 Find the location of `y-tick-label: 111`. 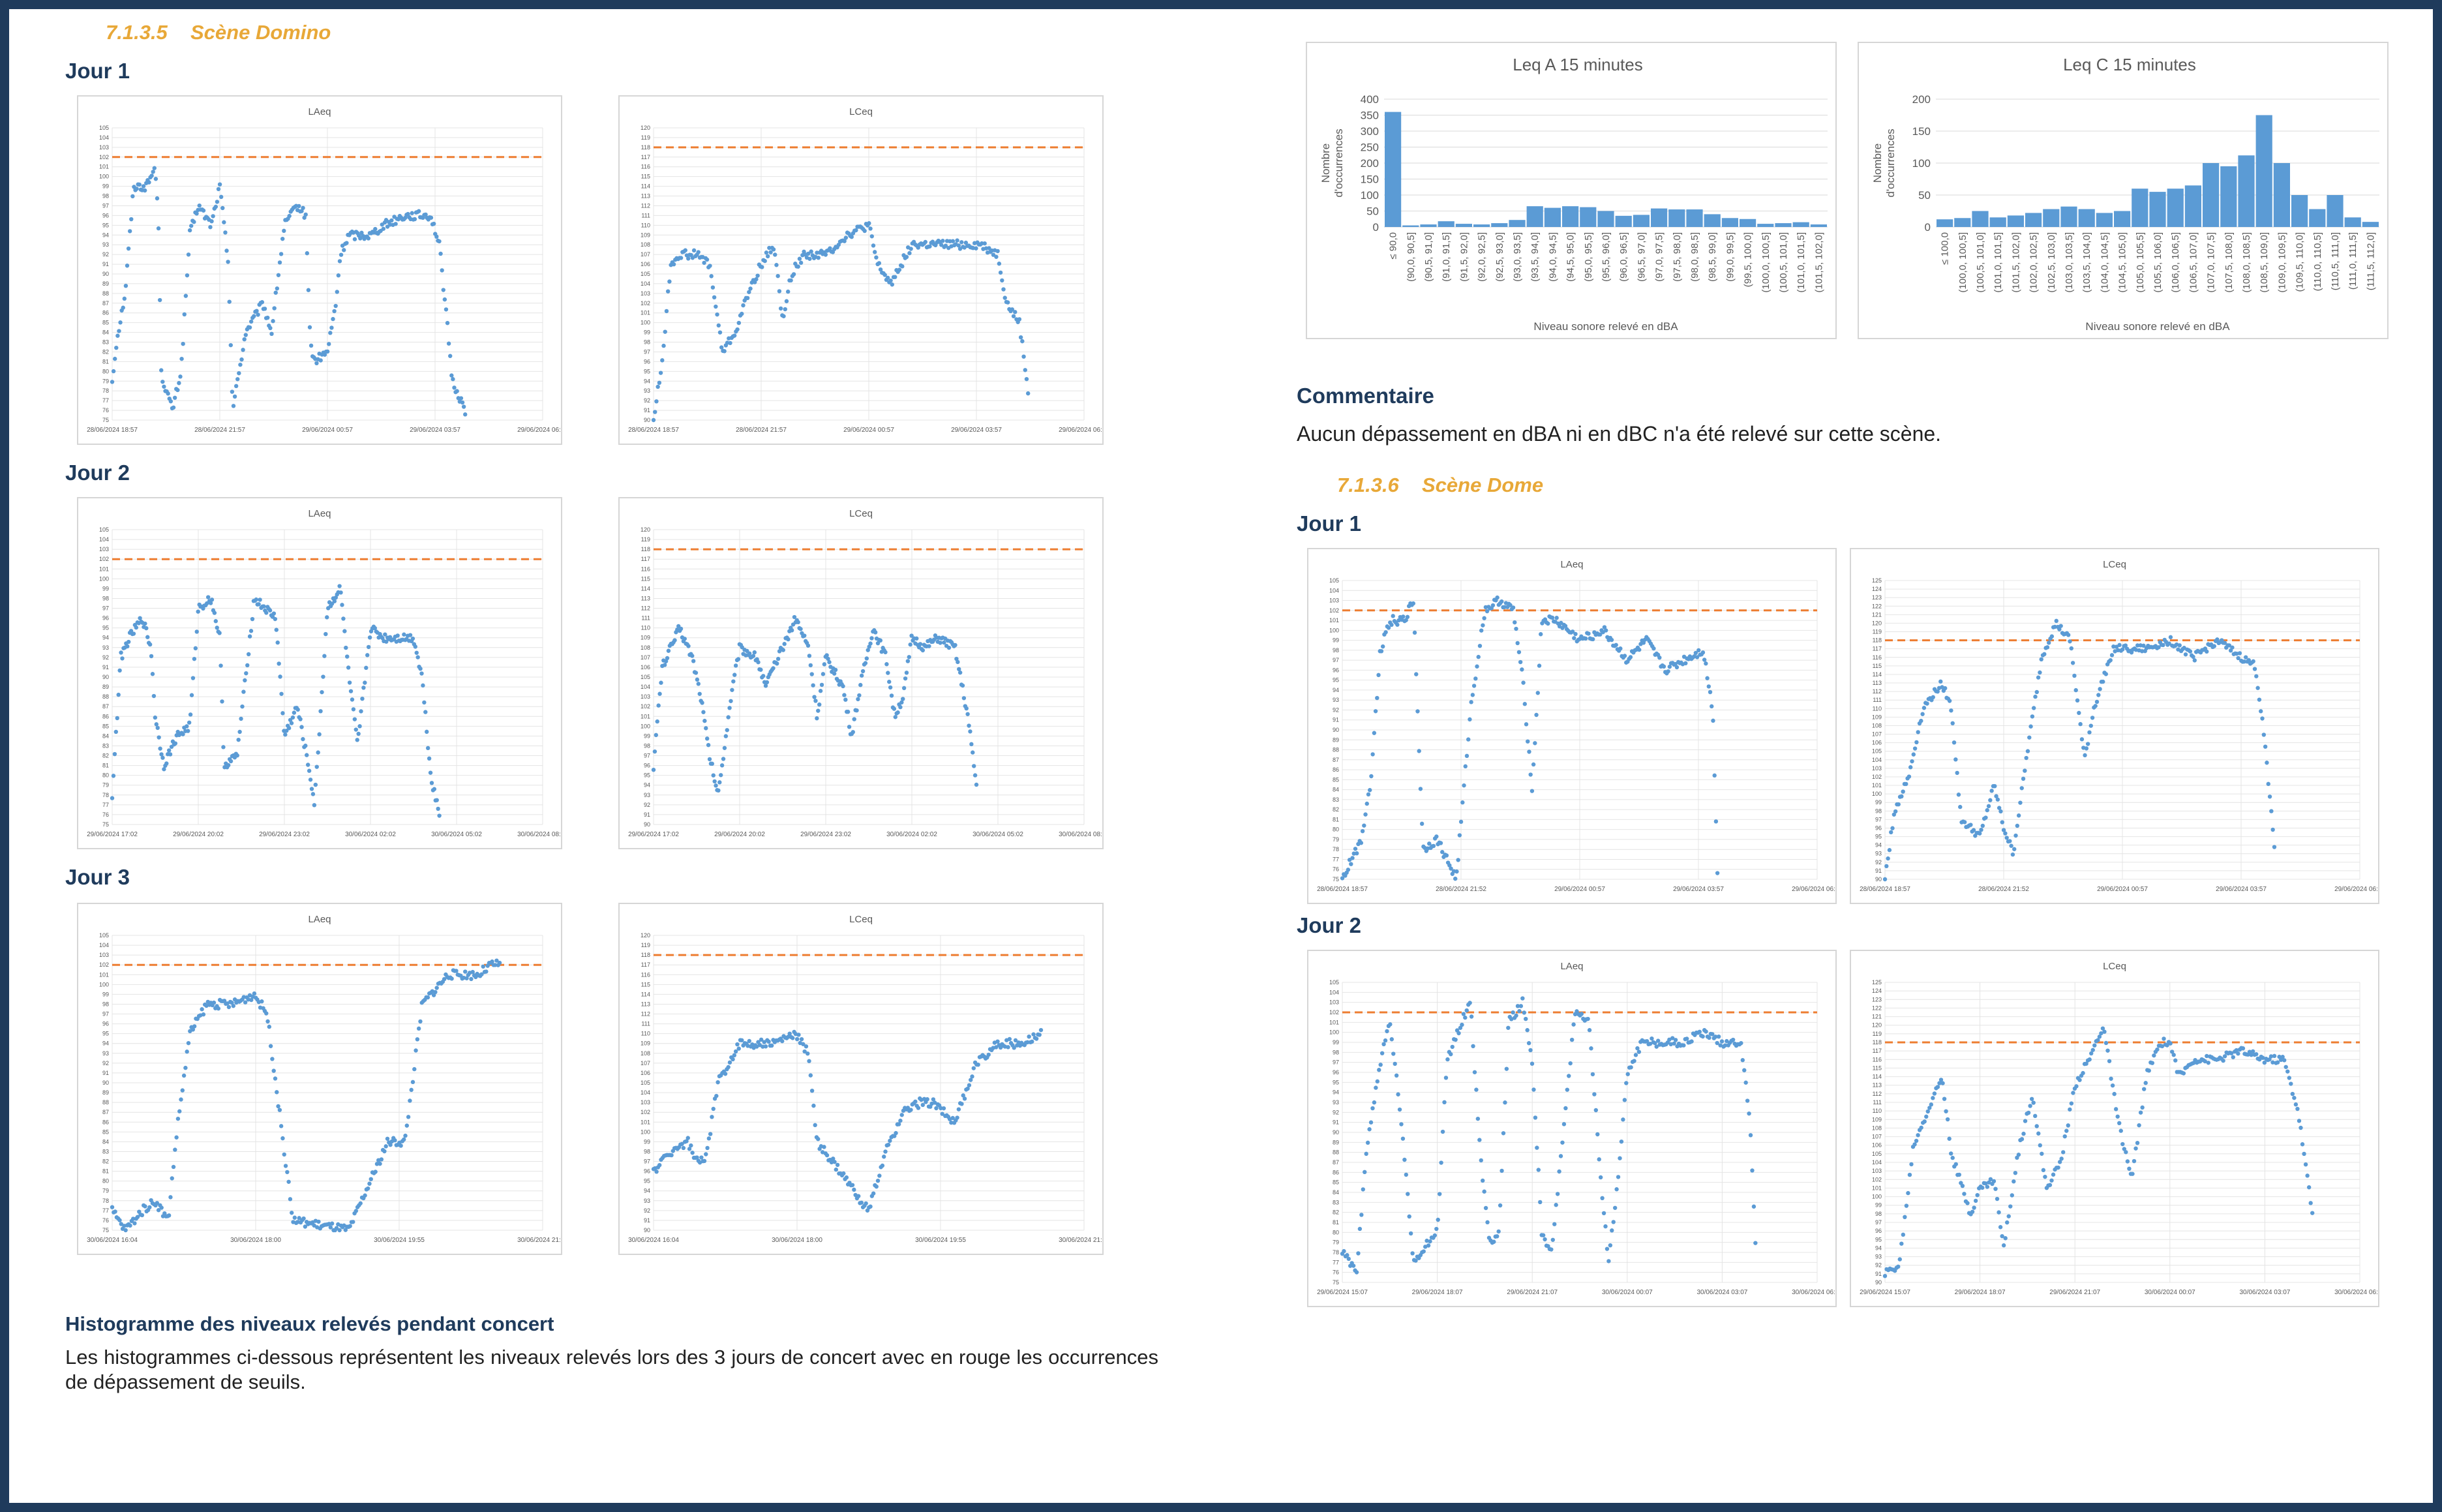

y-tick-label: 111 is located at coordinates (1877, 1102).